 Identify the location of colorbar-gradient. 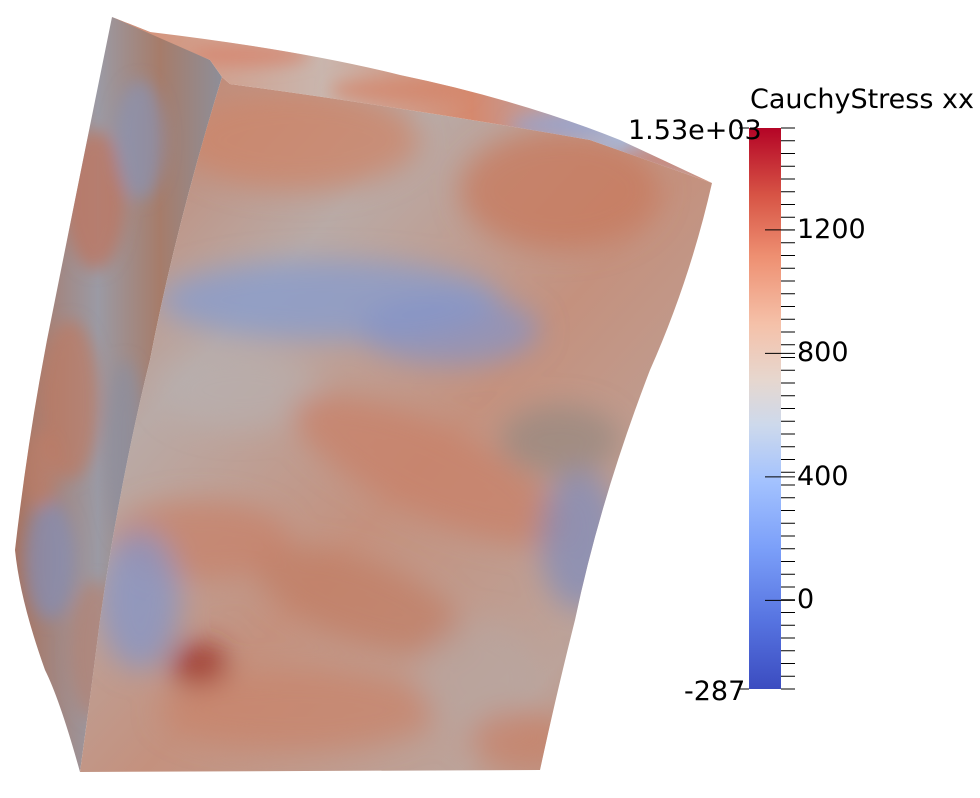
(765, 408).